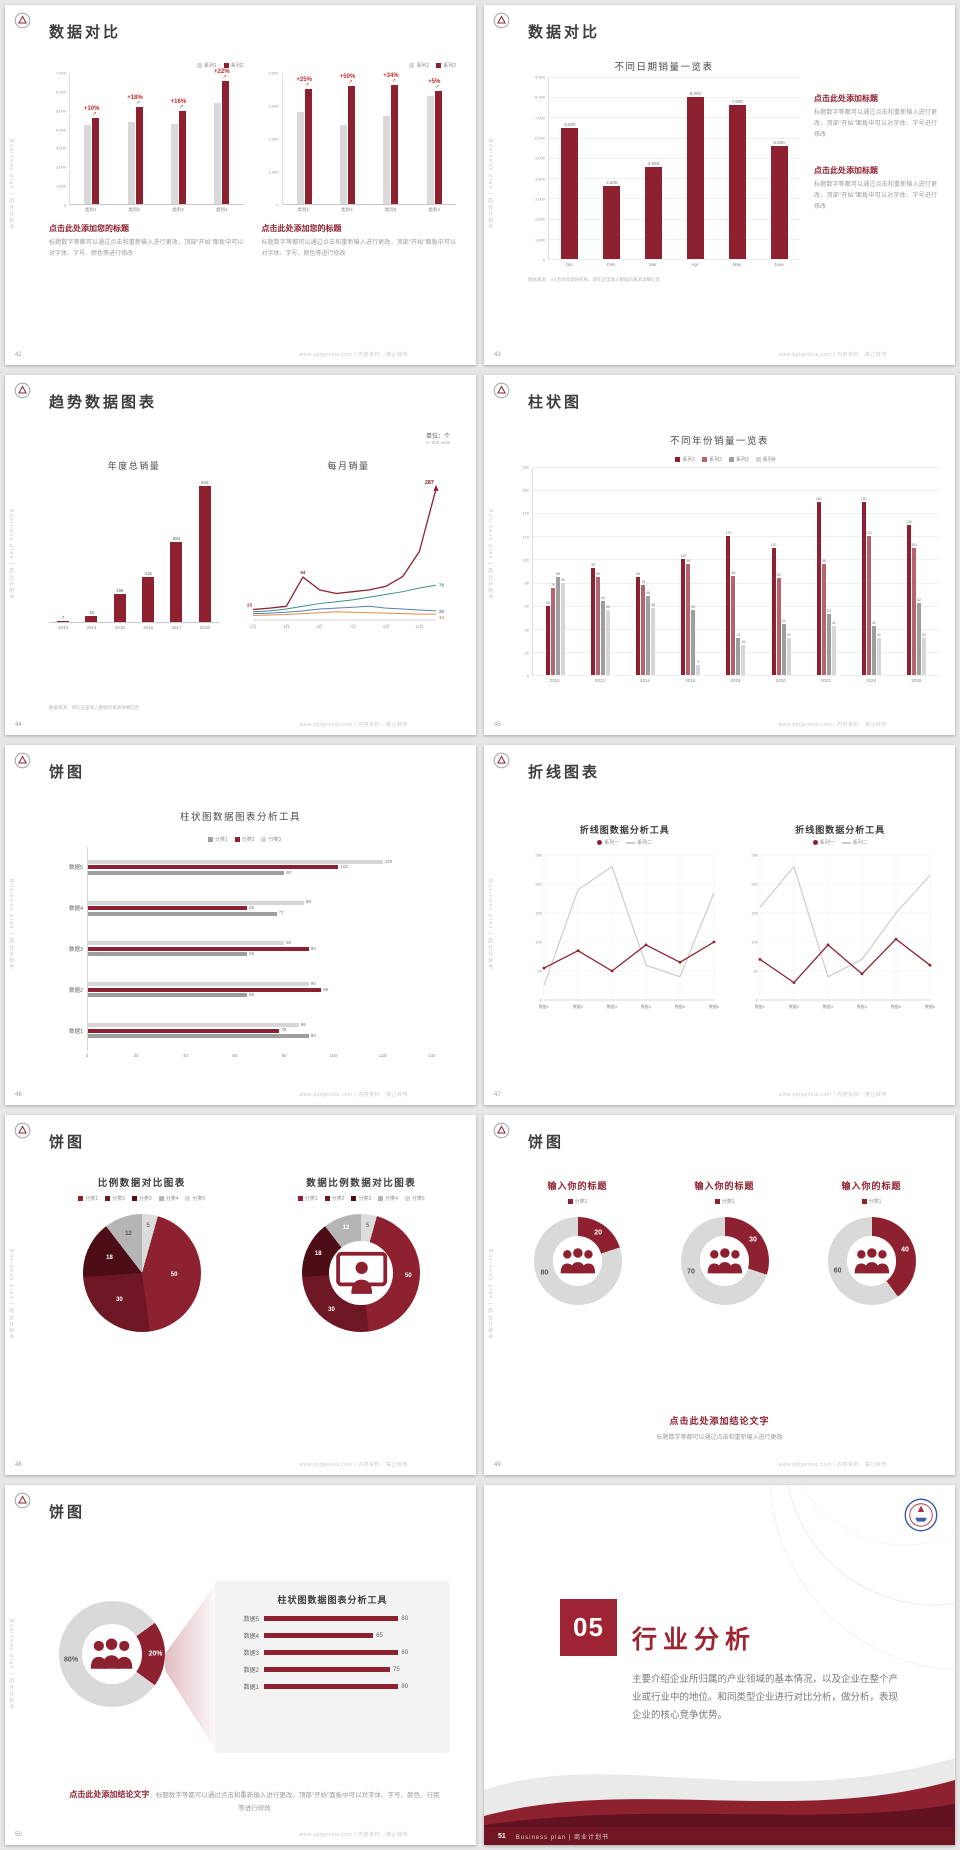 This screenshot has height=1850, width=960. I want to click on footer-site-text: www.pptgensia.com | 内容资料 · 禁止转传, so click(353, 725).